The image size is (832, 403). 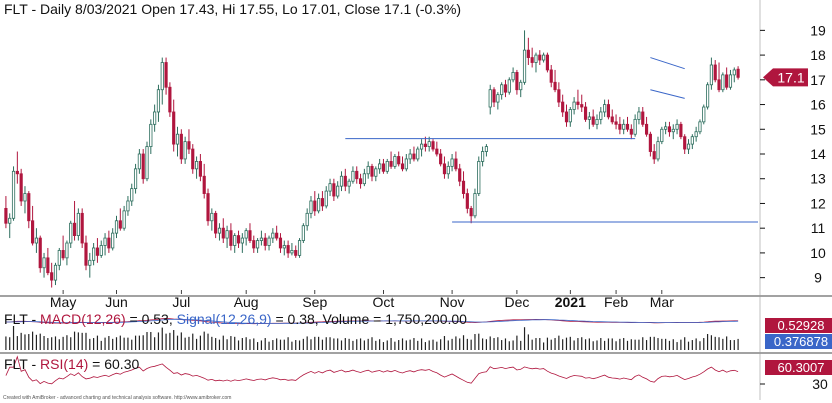 I want to click on price-tick-label: 11, so click(x=818, y=228).